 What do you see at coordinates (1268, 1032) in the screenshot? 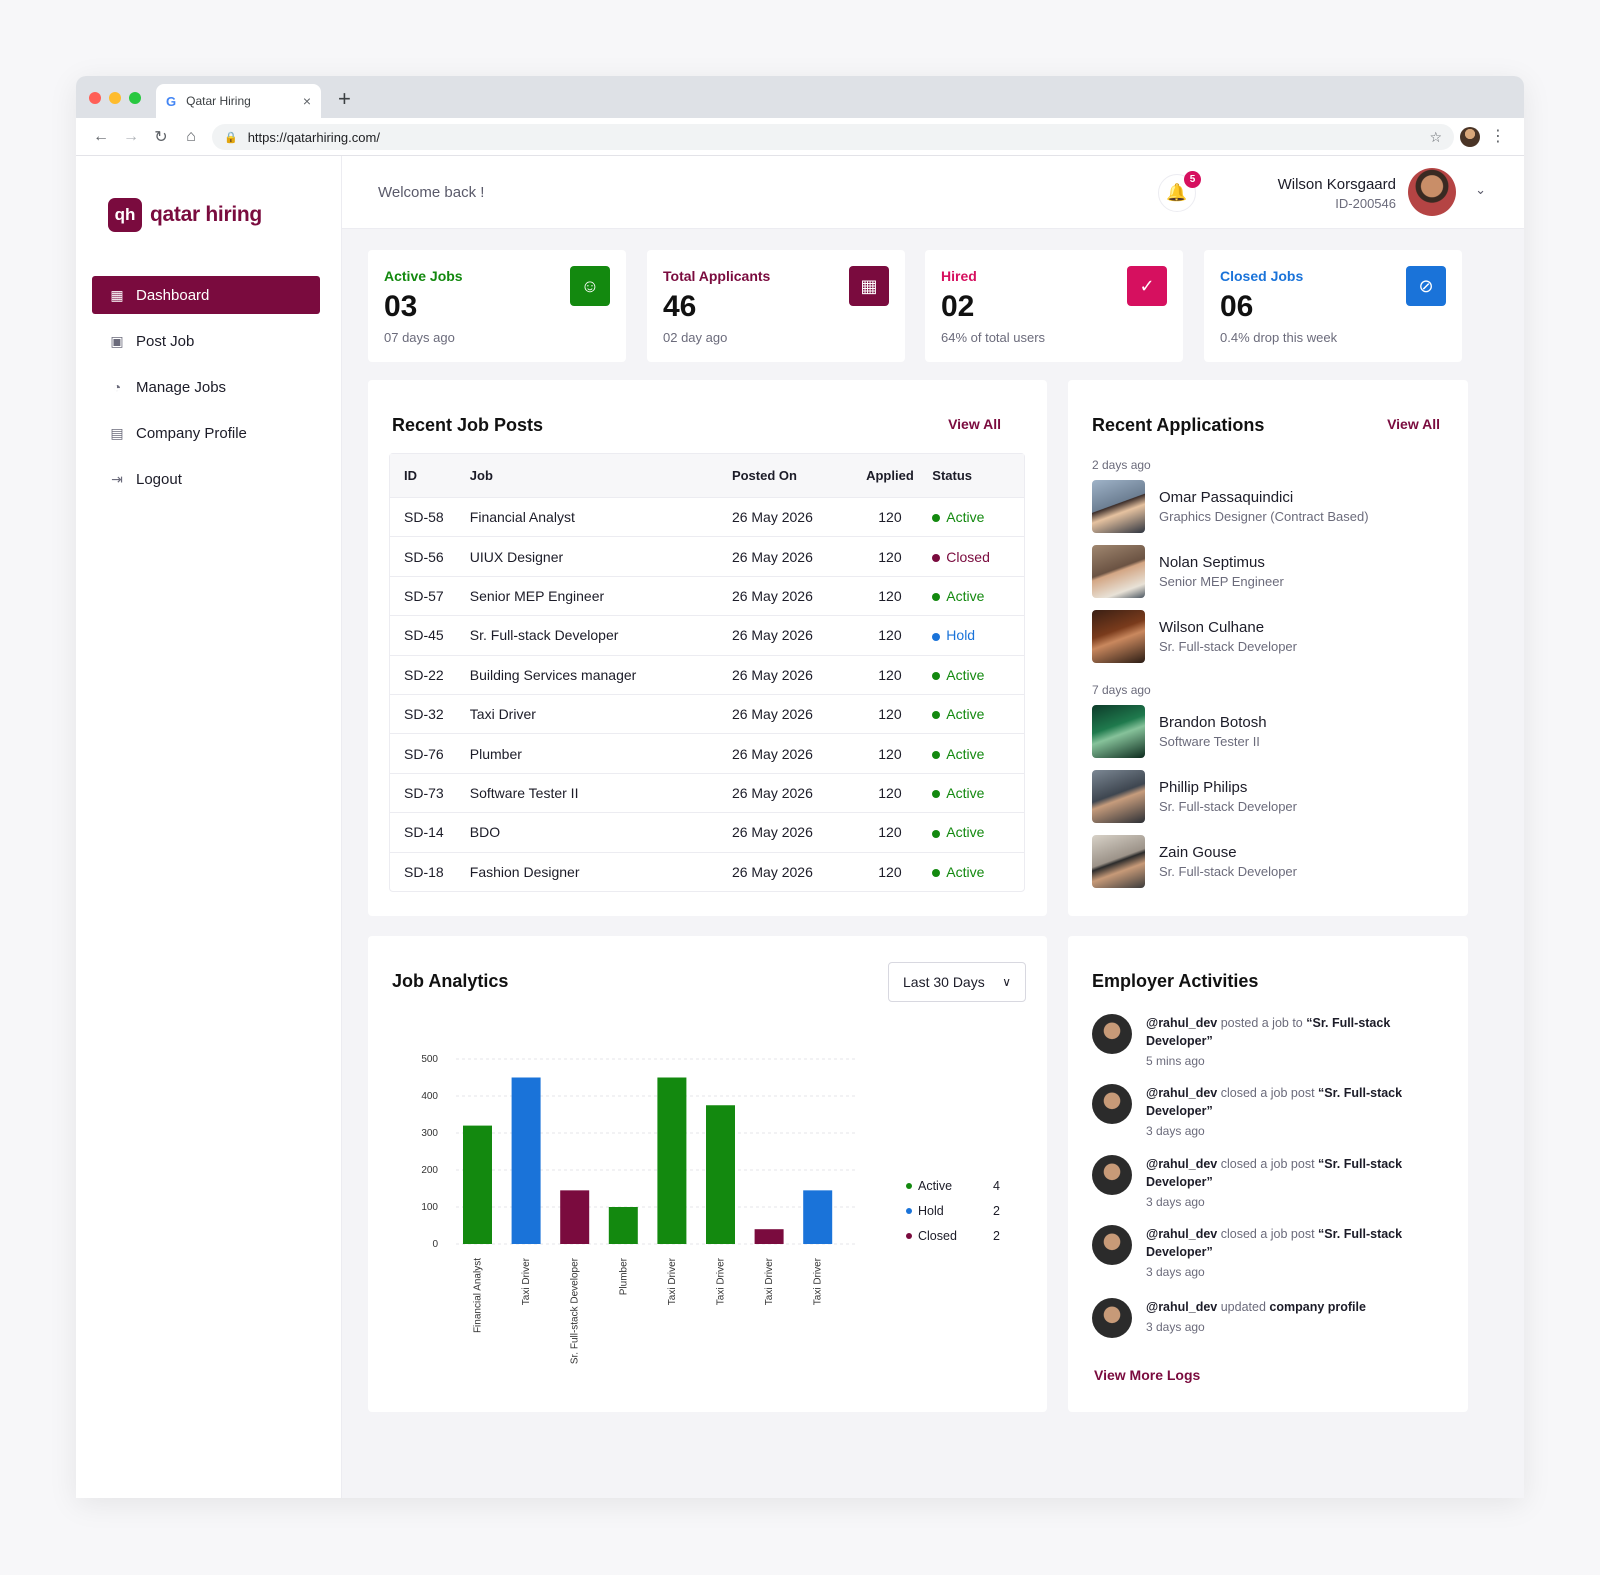
I see `activity-object: “Sr. Full-stack Developer”` at bounding box center [1268, 1032].